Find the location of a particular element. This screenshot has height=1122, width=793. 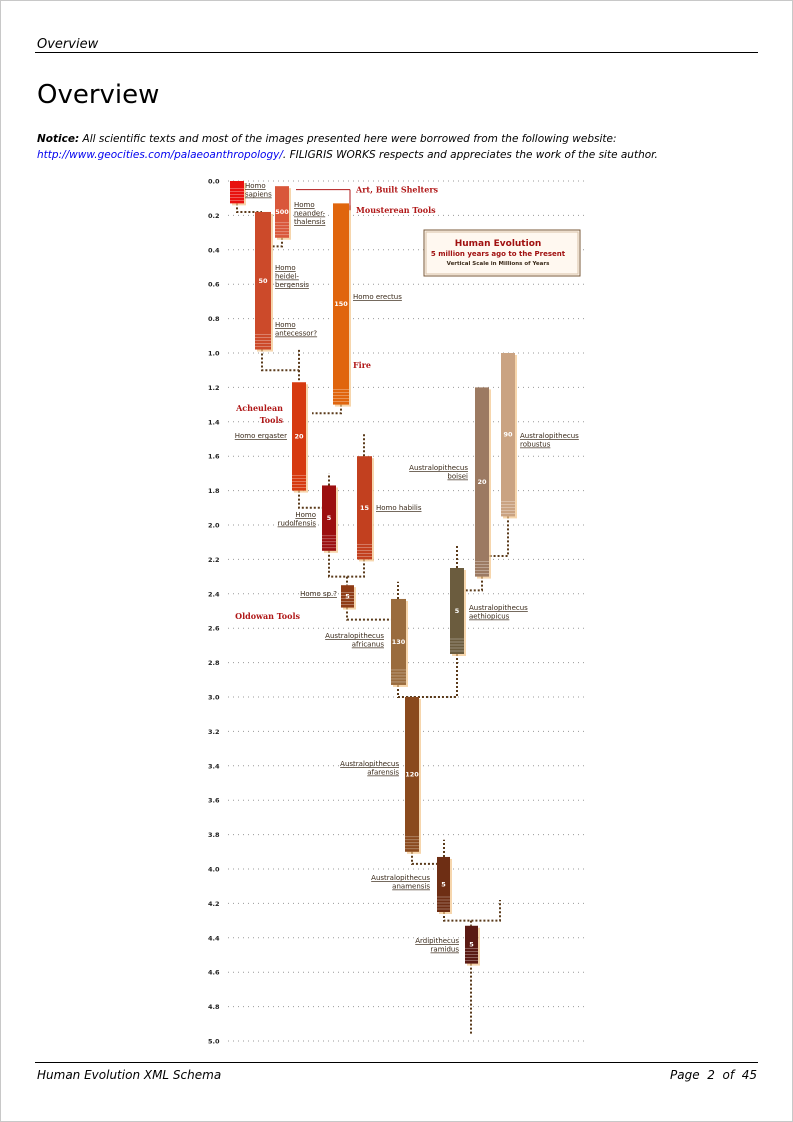

axis-tick-label: 0.0 is located at coordinates (214, 182).